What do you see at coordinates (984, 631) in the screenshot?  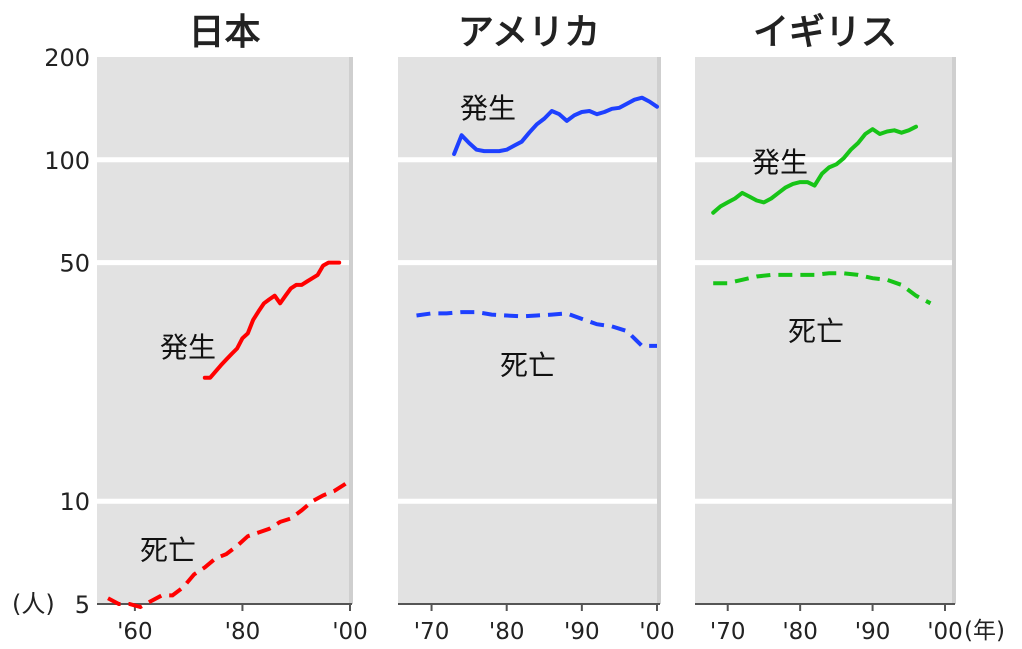 I see `x-axis-unit-label: (年)` at bounding box center [984, 631].